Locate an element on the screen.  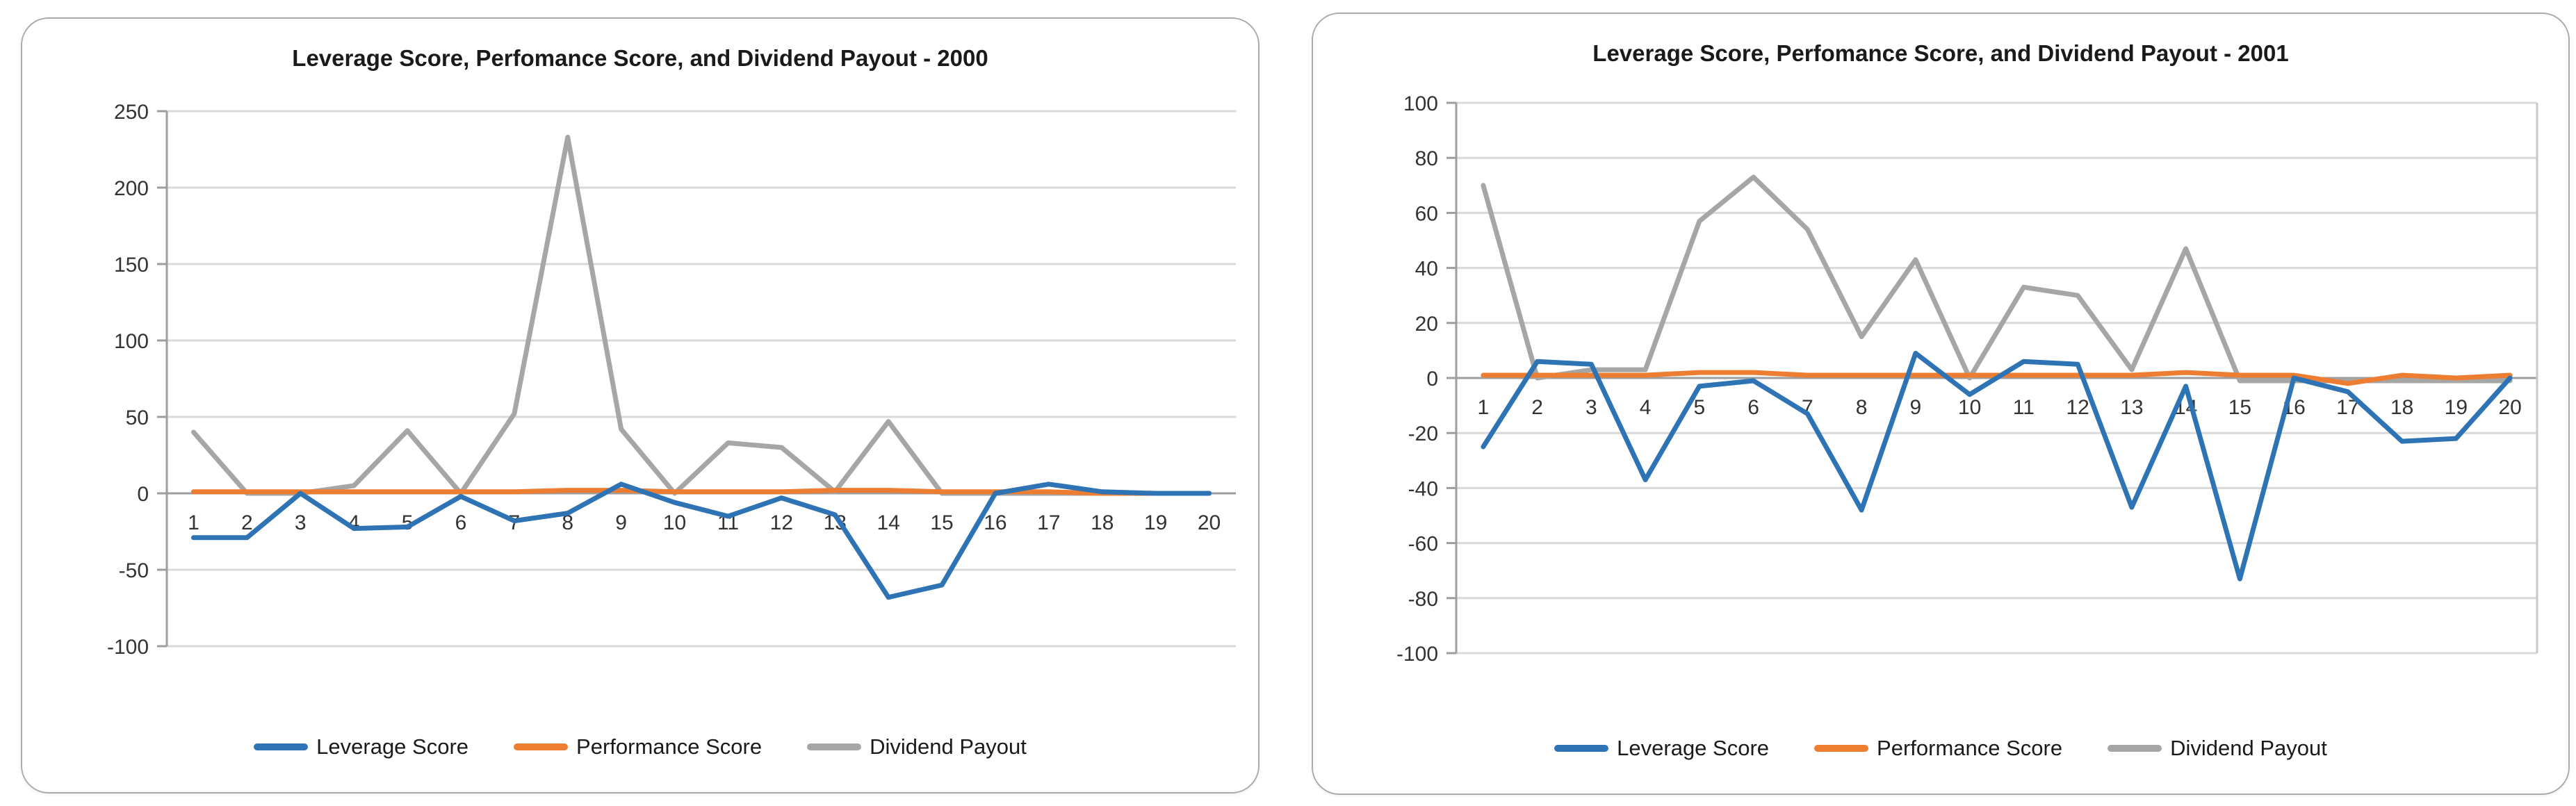
y-tick-label: 50 is located at coordinates (137, 417).